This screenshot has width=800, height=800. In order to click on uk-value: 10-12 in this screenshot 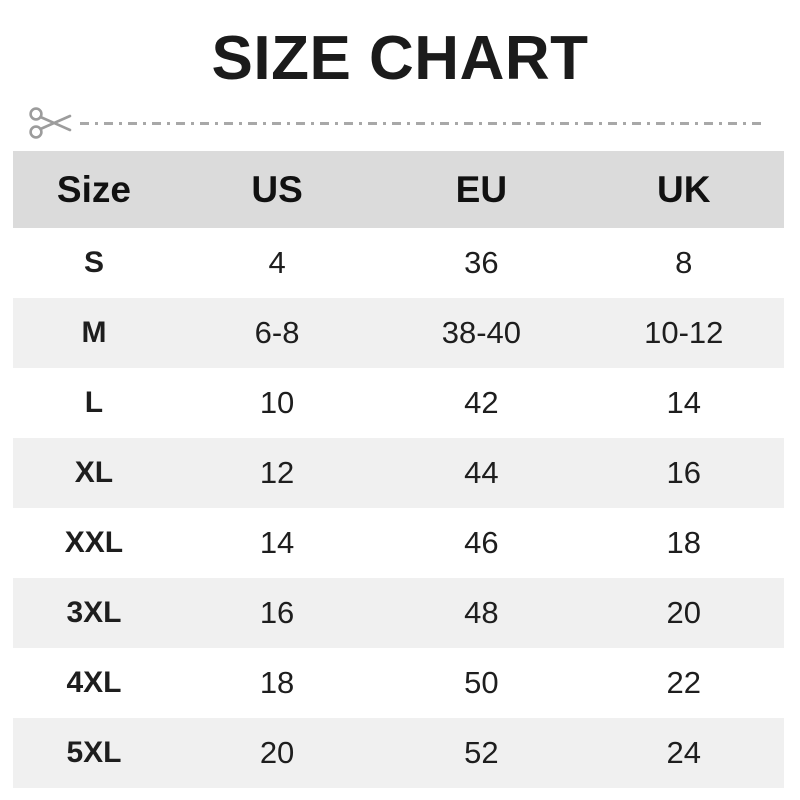, I will do `click(684, 333)`.